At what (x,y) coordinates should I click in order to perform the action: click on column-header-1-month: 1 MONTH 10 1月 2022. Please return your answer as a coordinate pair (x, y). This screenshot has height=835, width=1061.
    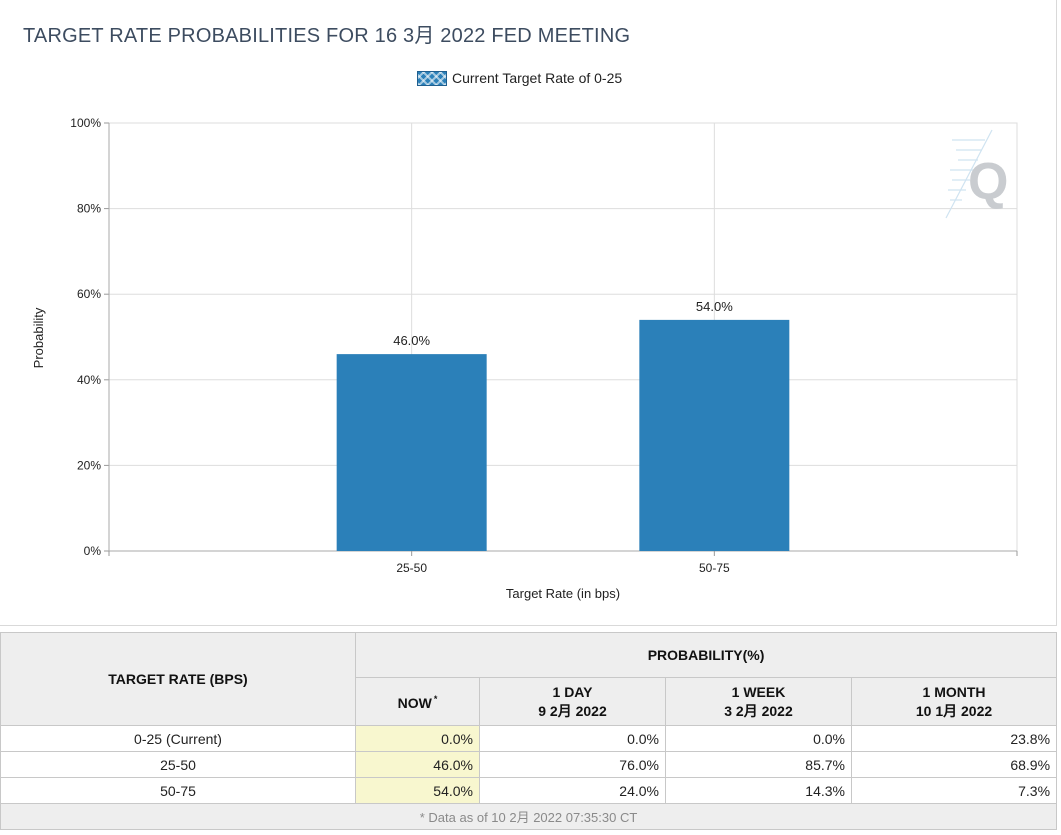
    Looking at the image, I should click on (954, 701).